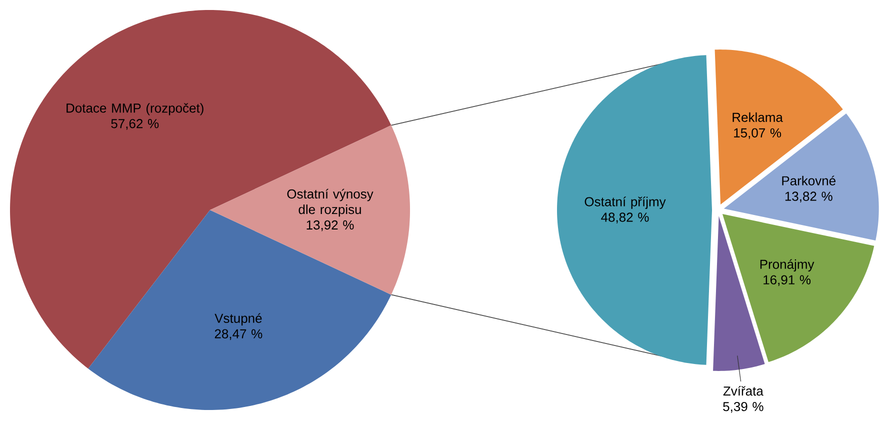 Image resolution: width=880 pixels, height=429 pixels. I want to click on slice-label: Ostatní příjmy, so click(625, 202).